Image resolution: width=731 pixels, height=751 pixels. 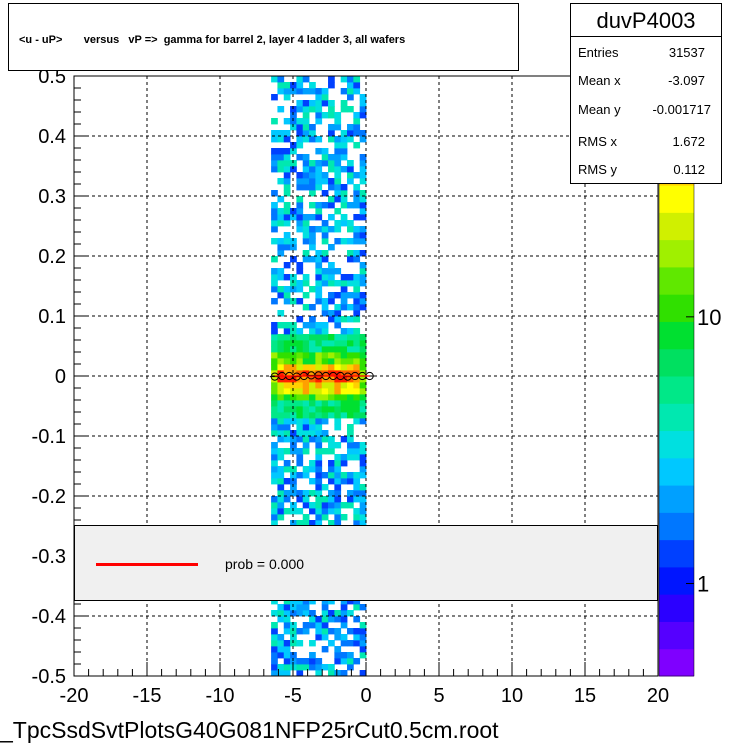 What do you see at coordinates (52, 197) in the screenshot?
I see `y-tick-label: 0.3` at bounding box center [52, 197].